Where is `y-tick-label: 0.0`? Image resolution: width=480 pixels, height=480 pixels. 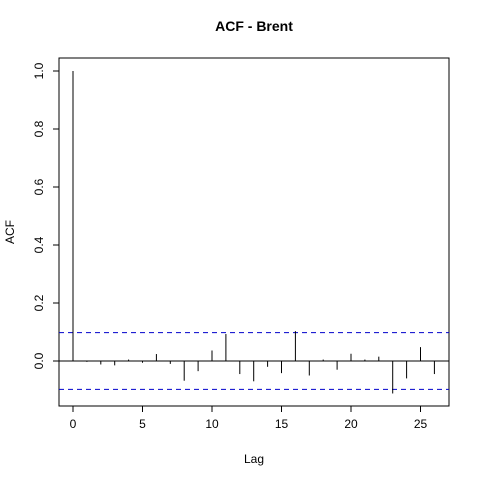 y-tick-label: 0.0 is located at coordinates (39, 360).